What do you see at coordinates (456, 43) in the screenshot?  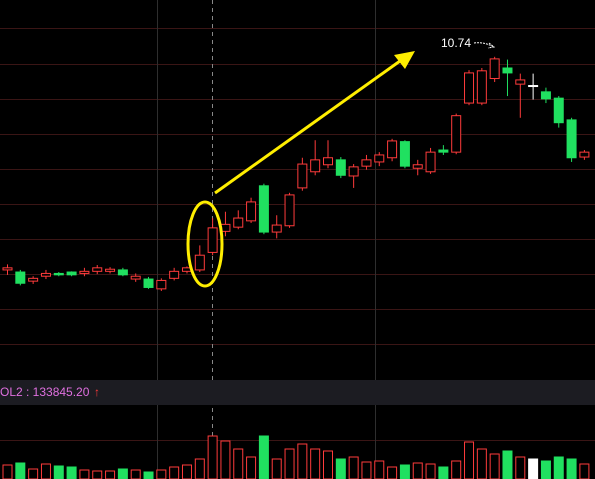 I see `high-label: 10.74` at bounding box center [456, 43].